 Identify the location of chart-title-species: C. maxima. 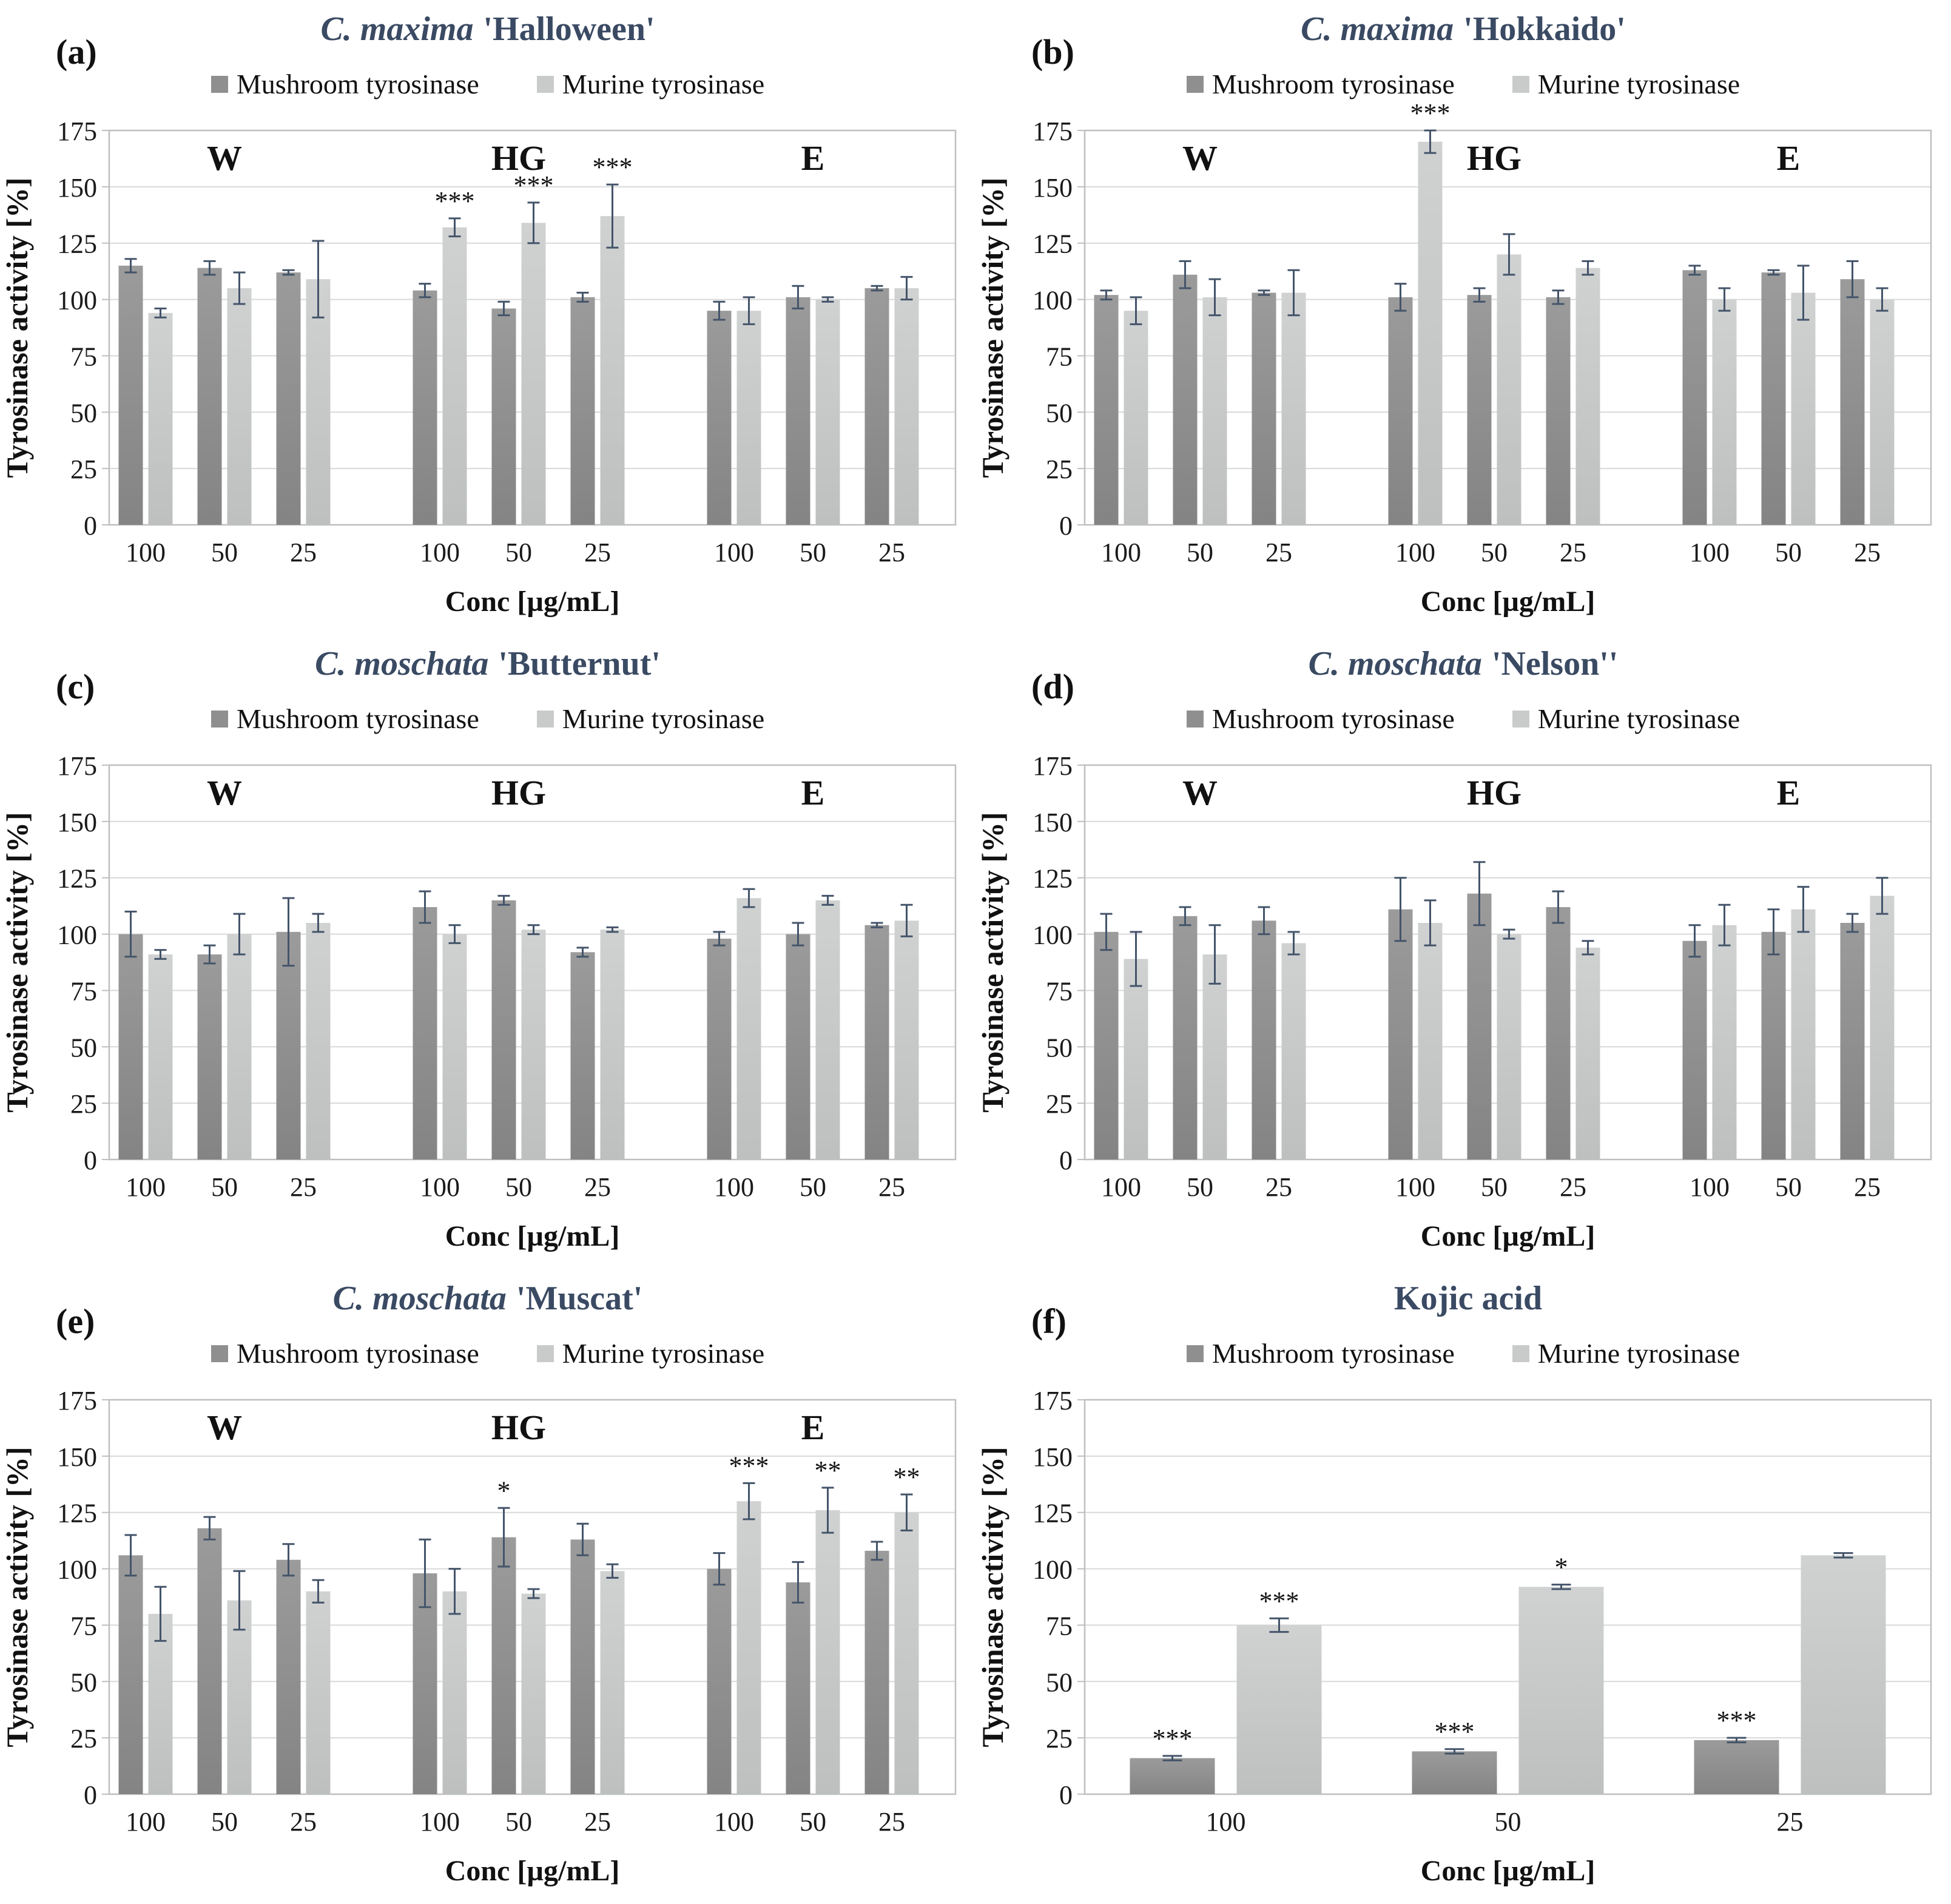
(1377, 29).